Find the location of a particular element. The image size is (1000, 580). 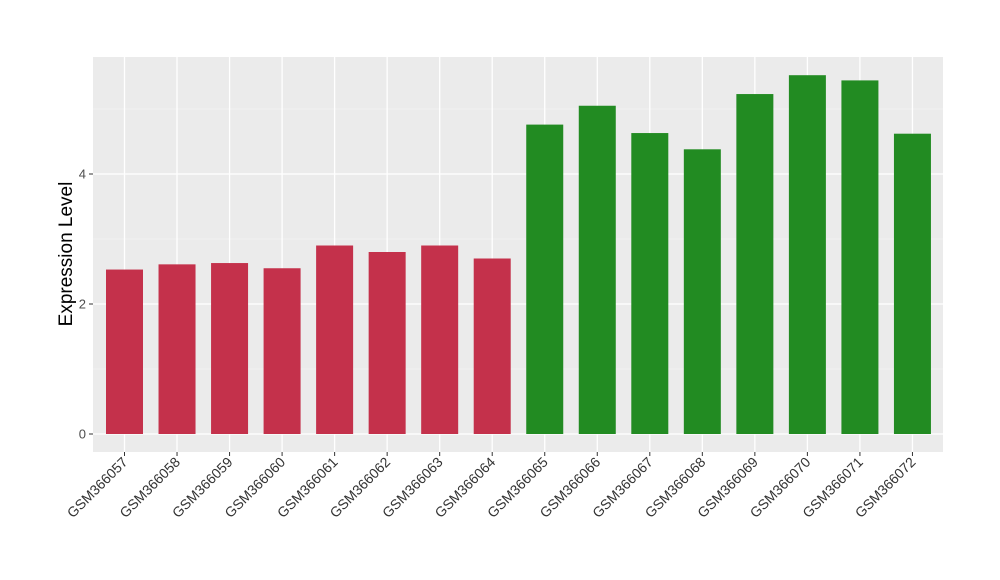

y-tick-label: 2 is located at coordinates (82, 304).